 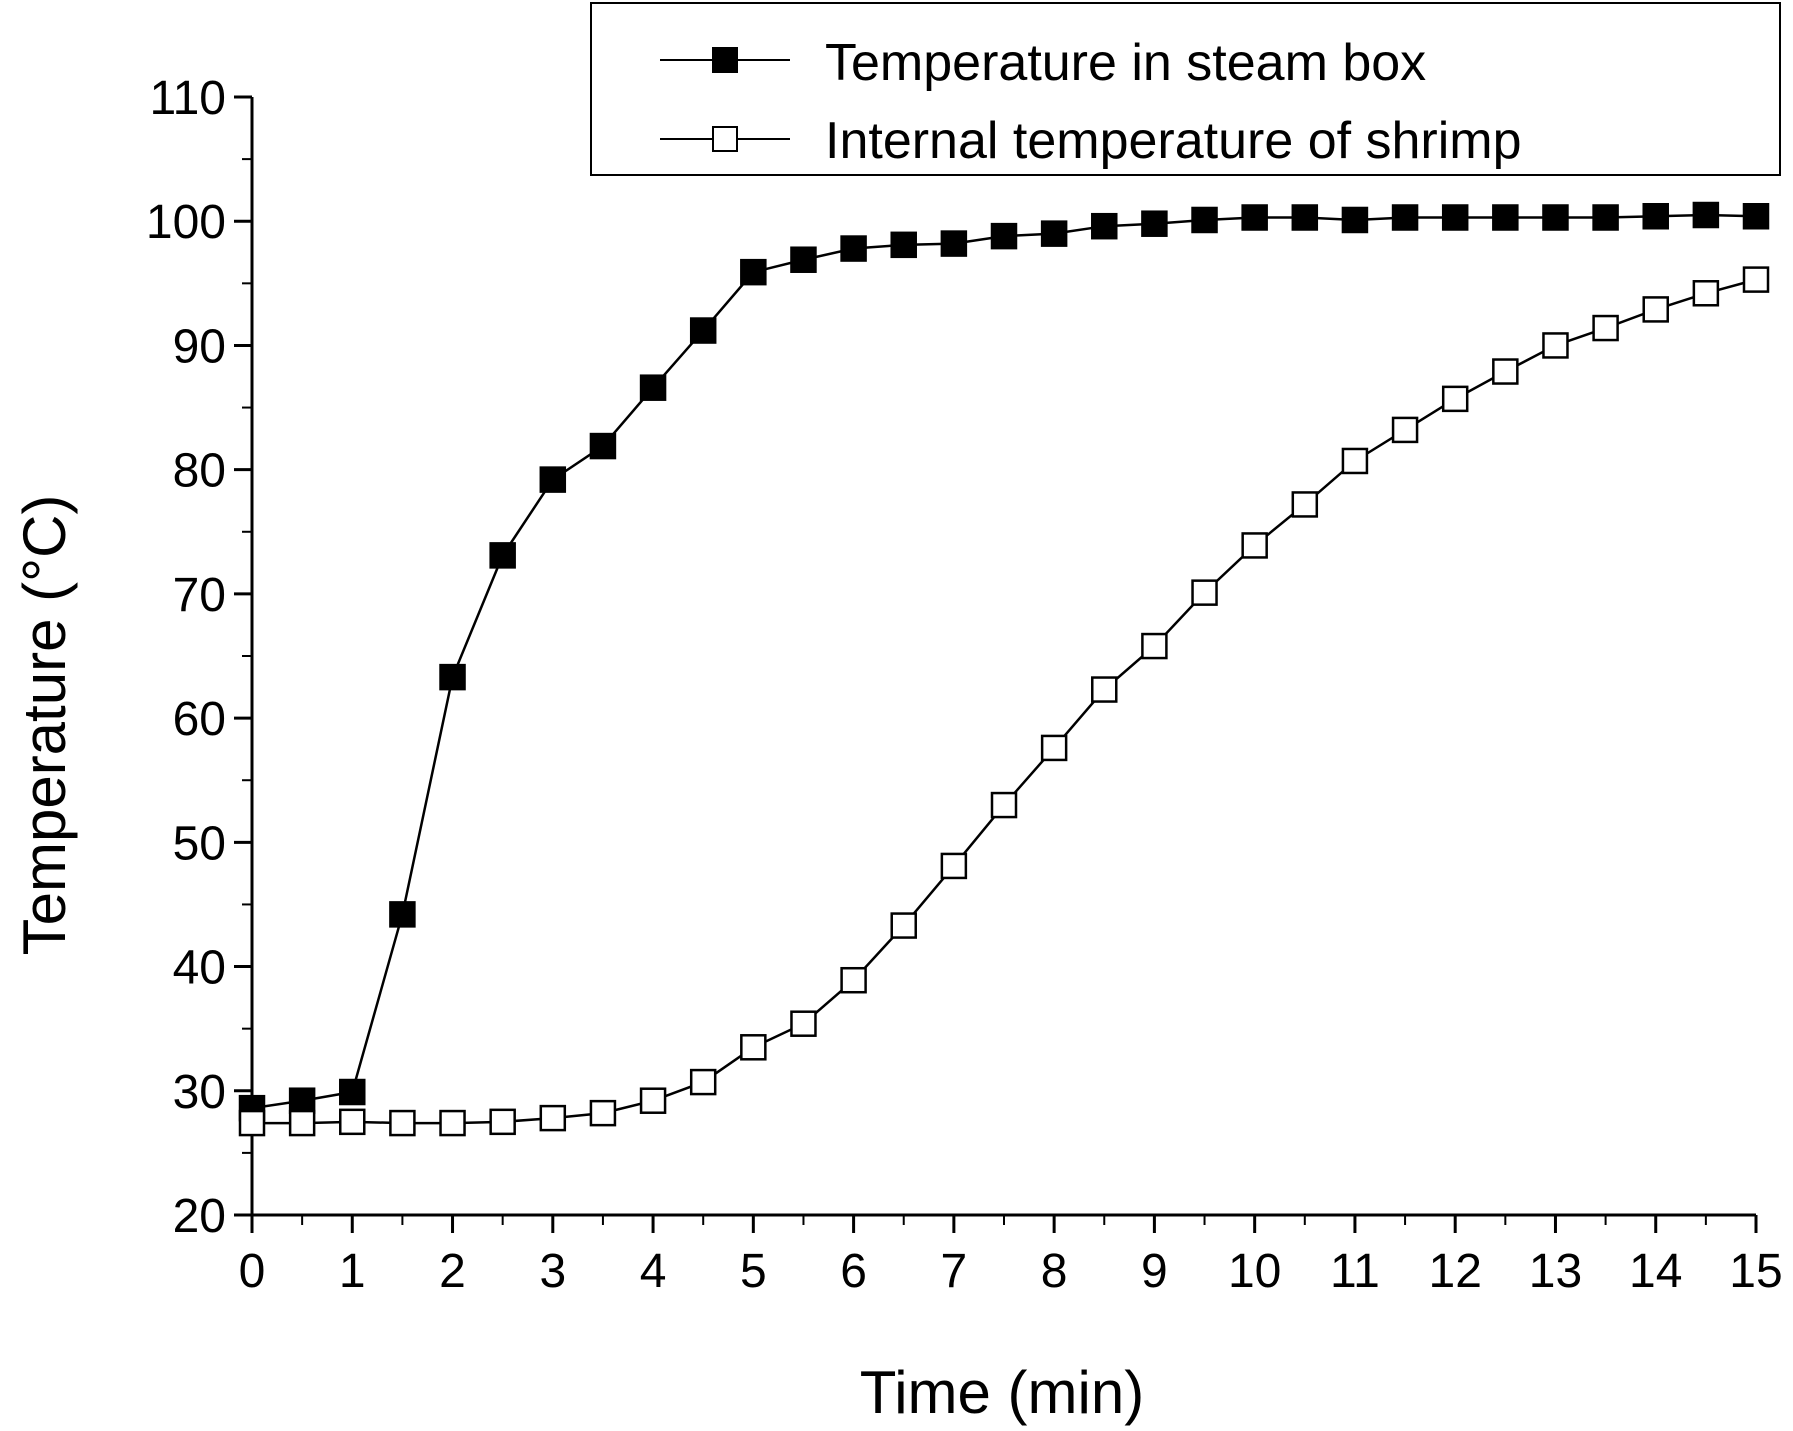 I want to click on x-tick-label: 5, so click(x=753, y=1271).